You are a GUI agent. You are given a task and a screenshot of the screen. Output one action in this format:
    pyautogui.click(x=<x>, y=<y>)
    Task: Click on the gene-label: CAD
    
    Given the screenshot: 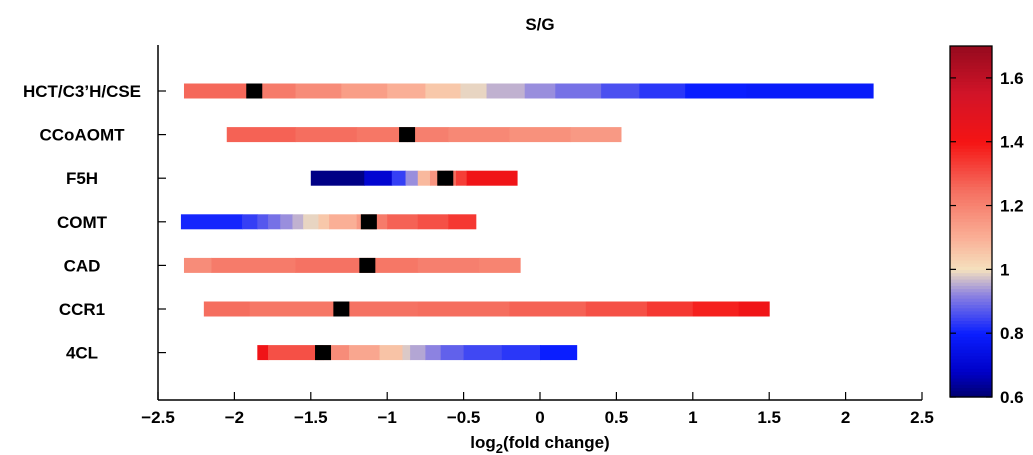 What is the action you would take?
    pyautogui.click(x=82, y=265)
    